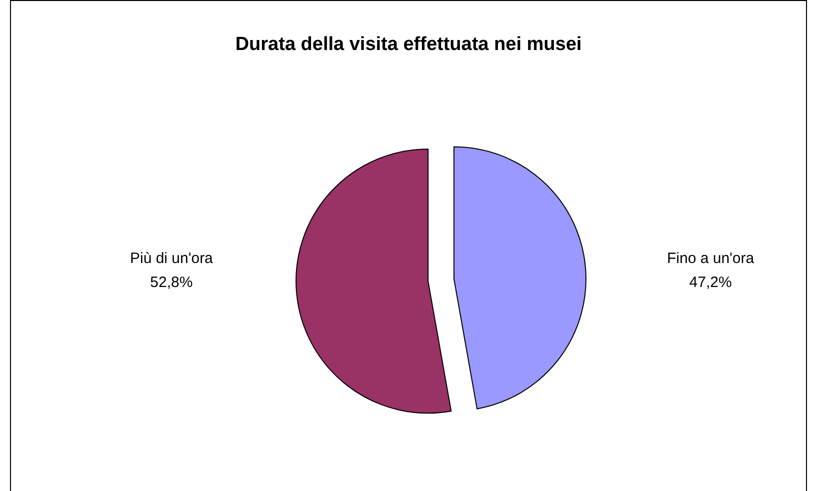 The width and height of the screenshot is (818, 491). I want to click on chart-title: Durata della visita effettuata nei musei, so click(408, 45).